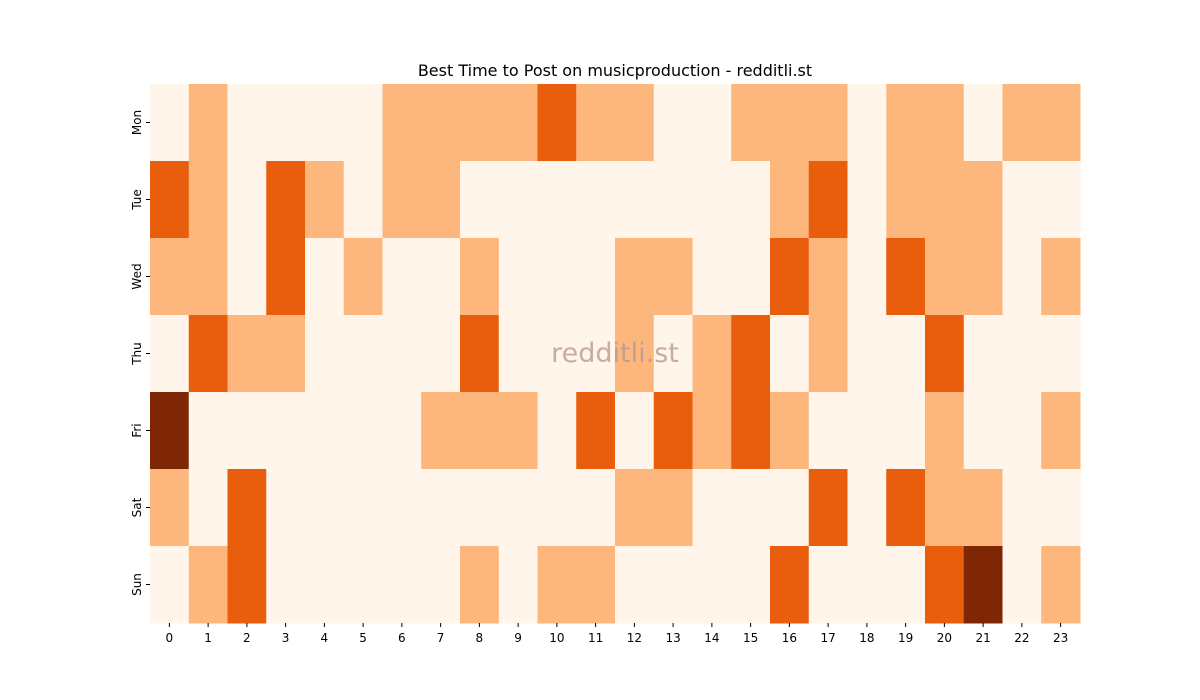 This screenshot has height=700, width=1200. I want to click on y-tick-label: Fri, so click(137, 430).